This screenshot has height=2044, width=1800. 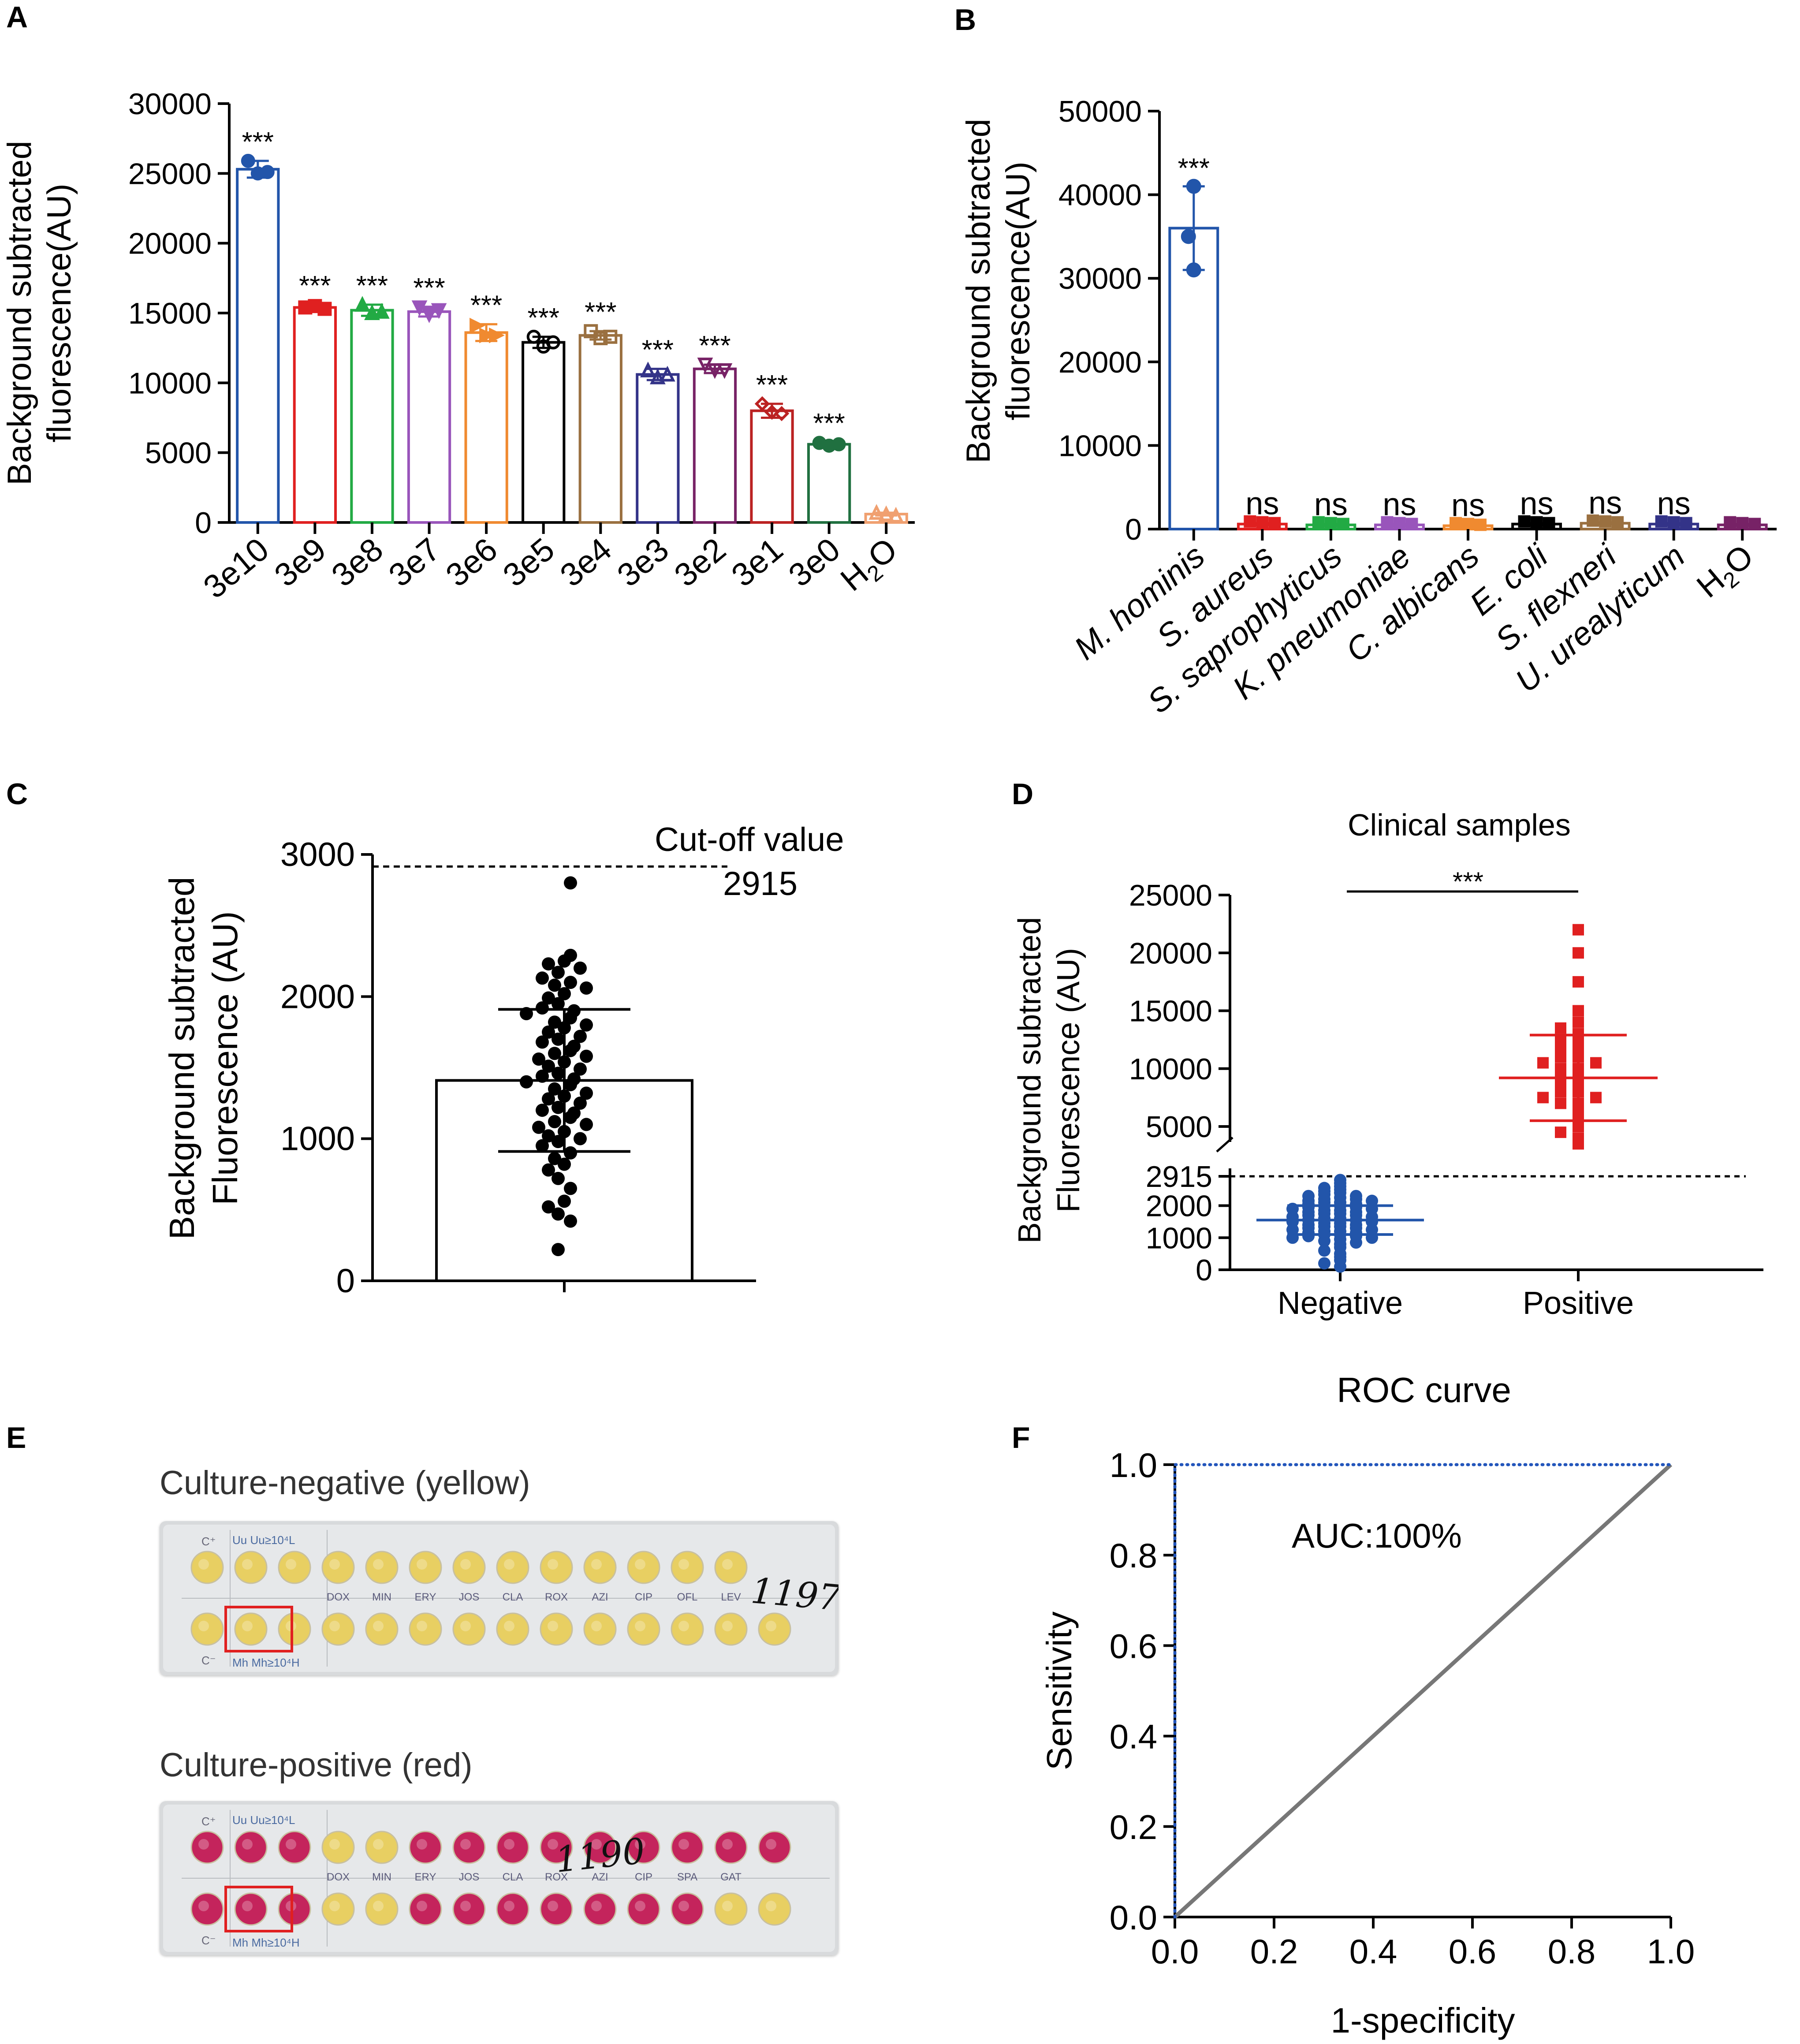 What do you see at coordinates (1023, 794) in the screenshot?
I see `panel-letter-d: D` at bounding box center [1023, 794].